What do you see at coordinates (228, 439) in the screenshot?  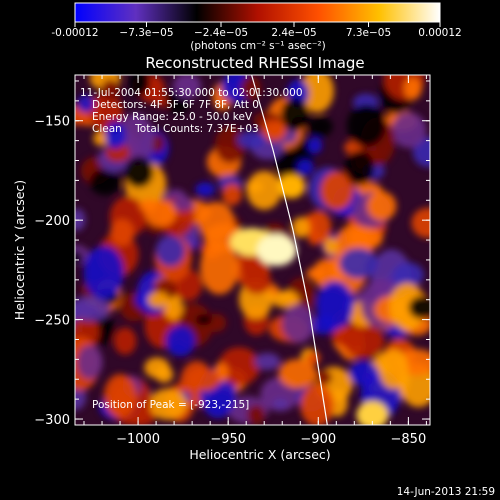 I see `x-tick-label: −950` at bounding box center [228, 439].